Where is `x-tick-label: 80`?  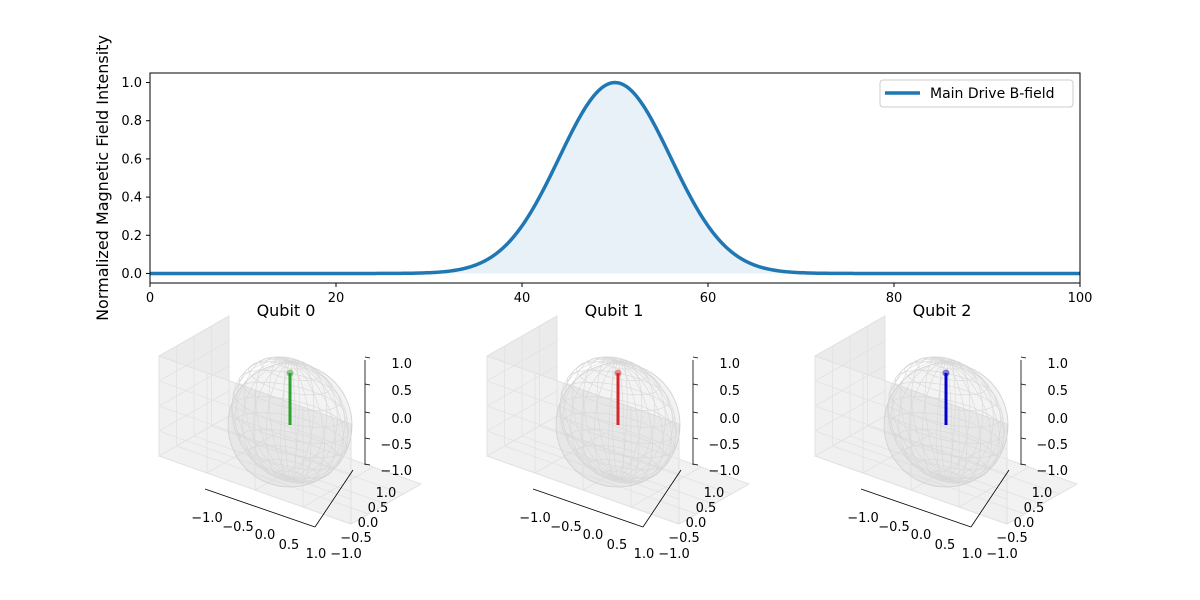 x-tick-label: 80 is located at coordinates (894, 298).